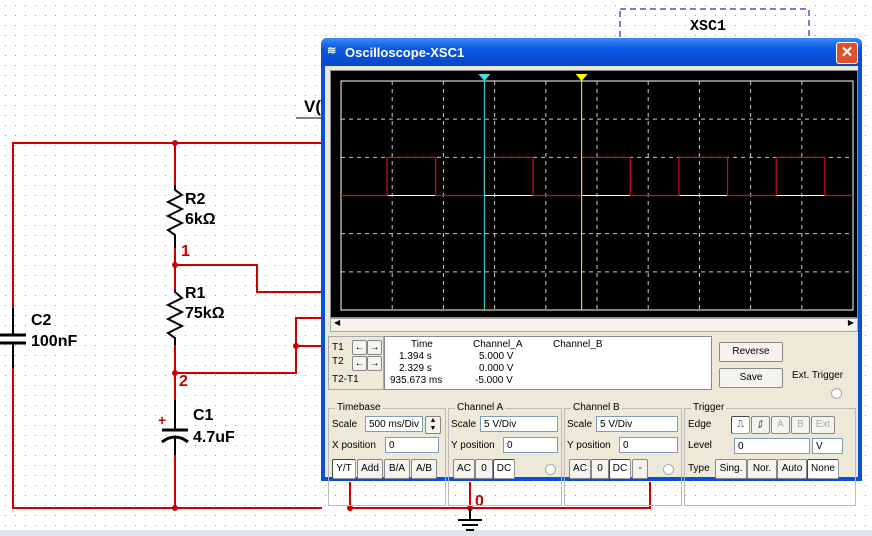 The height and width of the screenshot is (536, 872). Describe the element at coordinates (640, 469) in the screenshot. I see `channel-b-minus-button: -` at that location.